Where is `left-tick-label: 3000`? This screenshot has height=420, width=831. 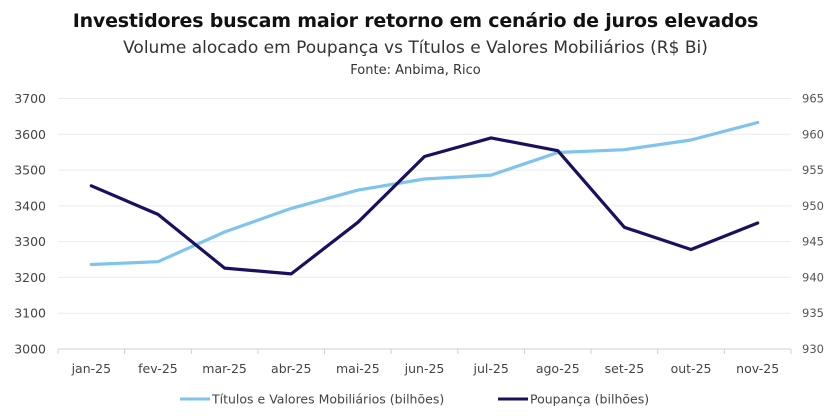
left-tick-label: 3000 is located at coordinates (30, 349).